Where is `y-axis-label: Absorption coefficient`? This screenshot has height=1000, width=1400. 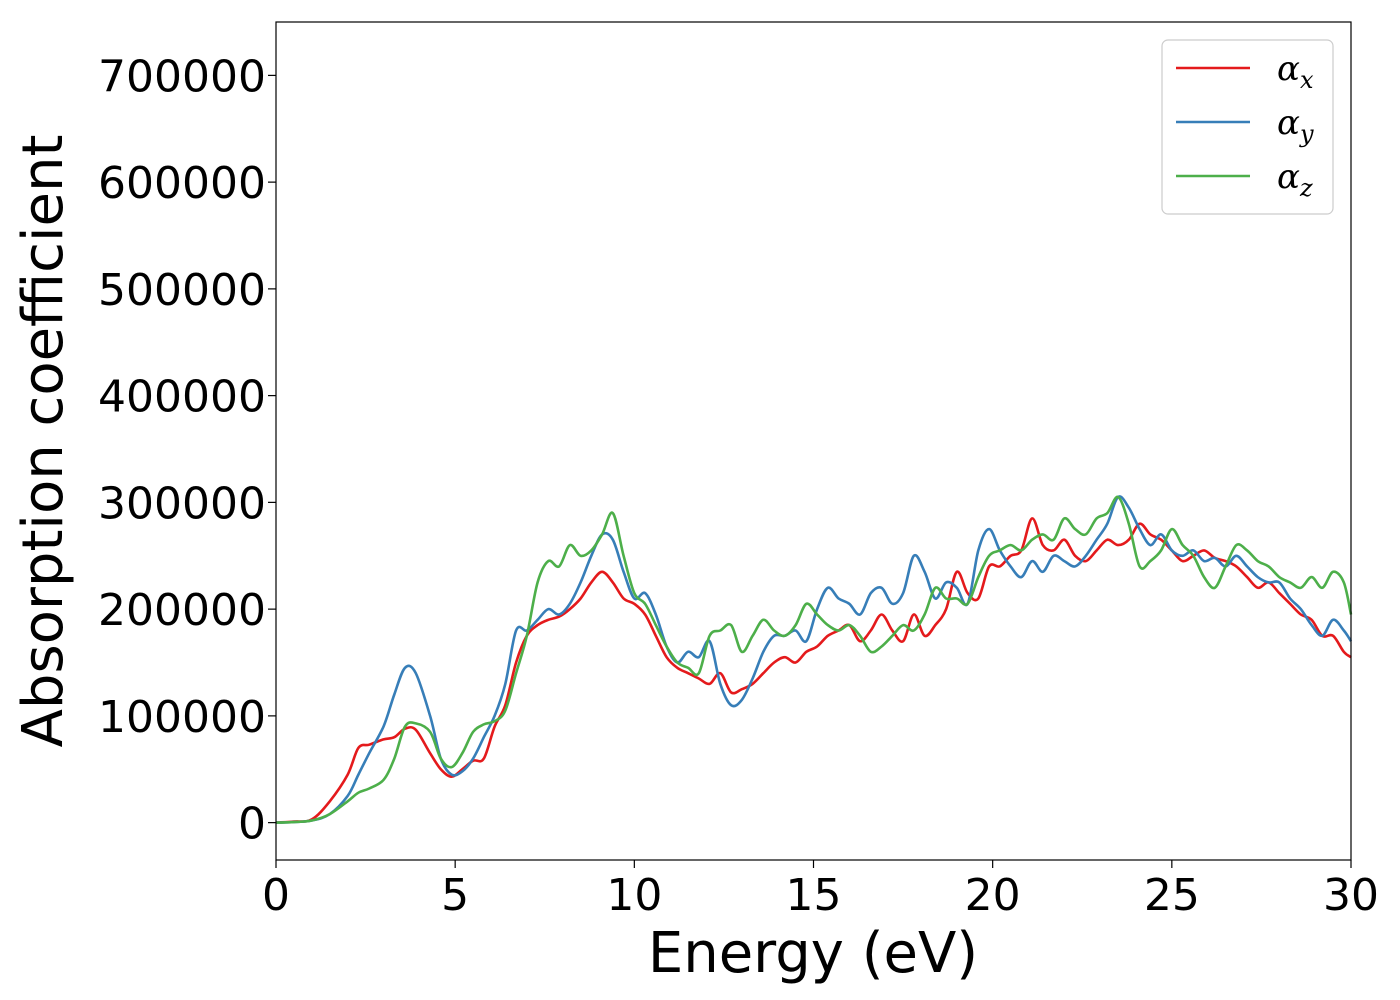 y-axis-label: Absorption coefficient is located at coordinates (43, 441).